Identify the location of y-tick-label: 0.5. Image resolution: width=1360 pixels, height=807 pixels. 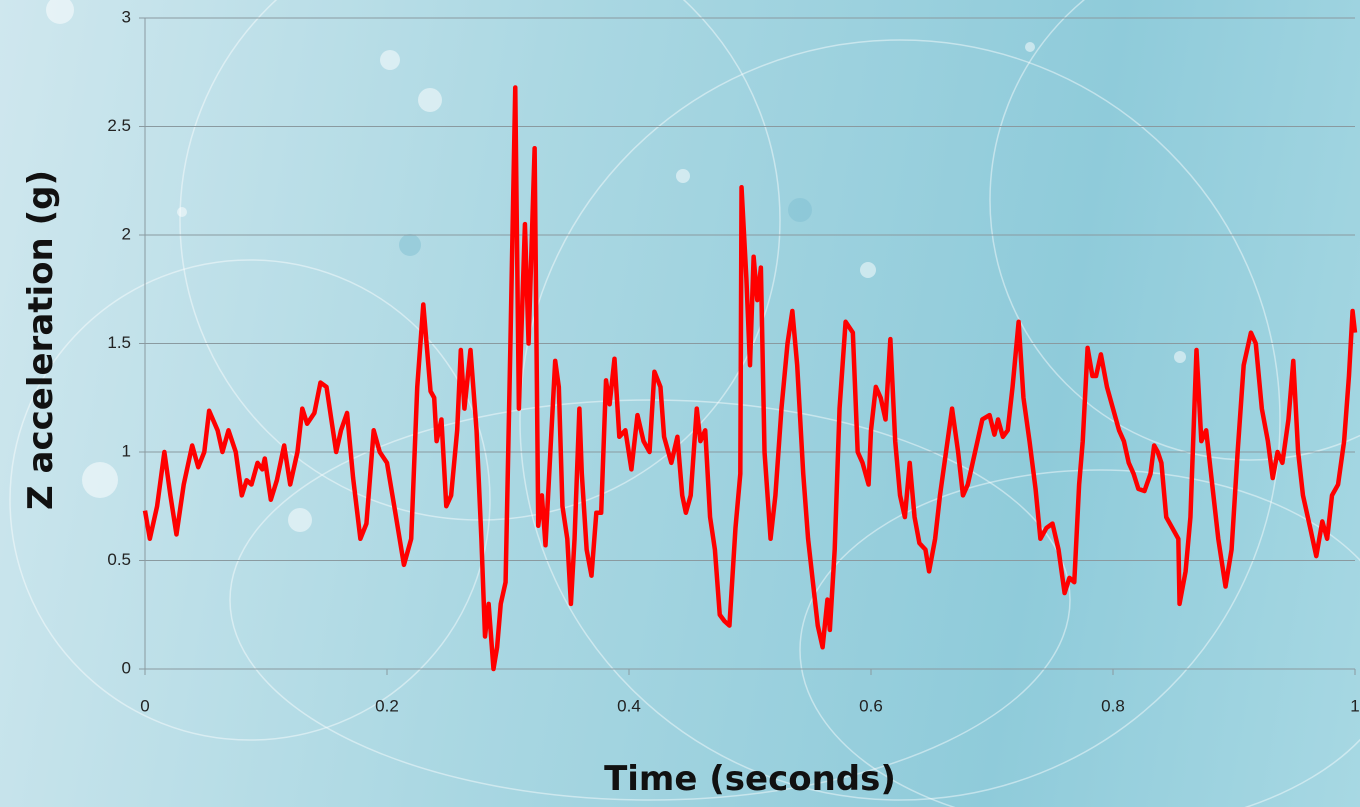
(119, 559).